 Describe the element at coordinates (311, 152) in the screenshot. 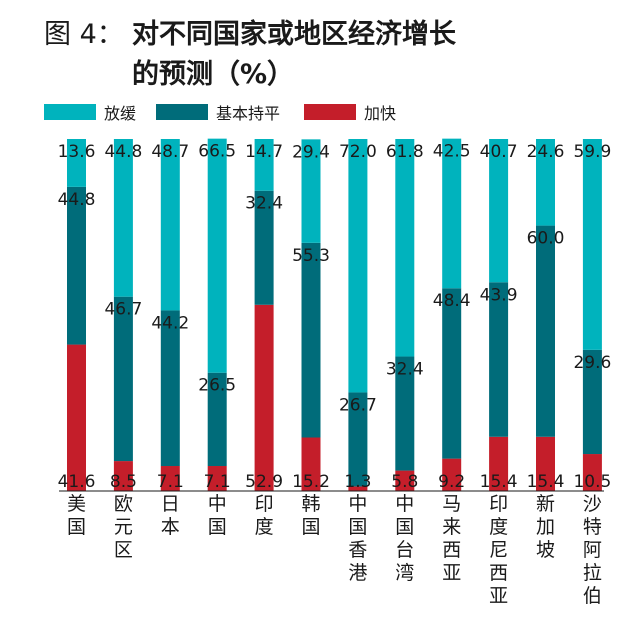

I see `data-label-slow: 29.4` at that location.